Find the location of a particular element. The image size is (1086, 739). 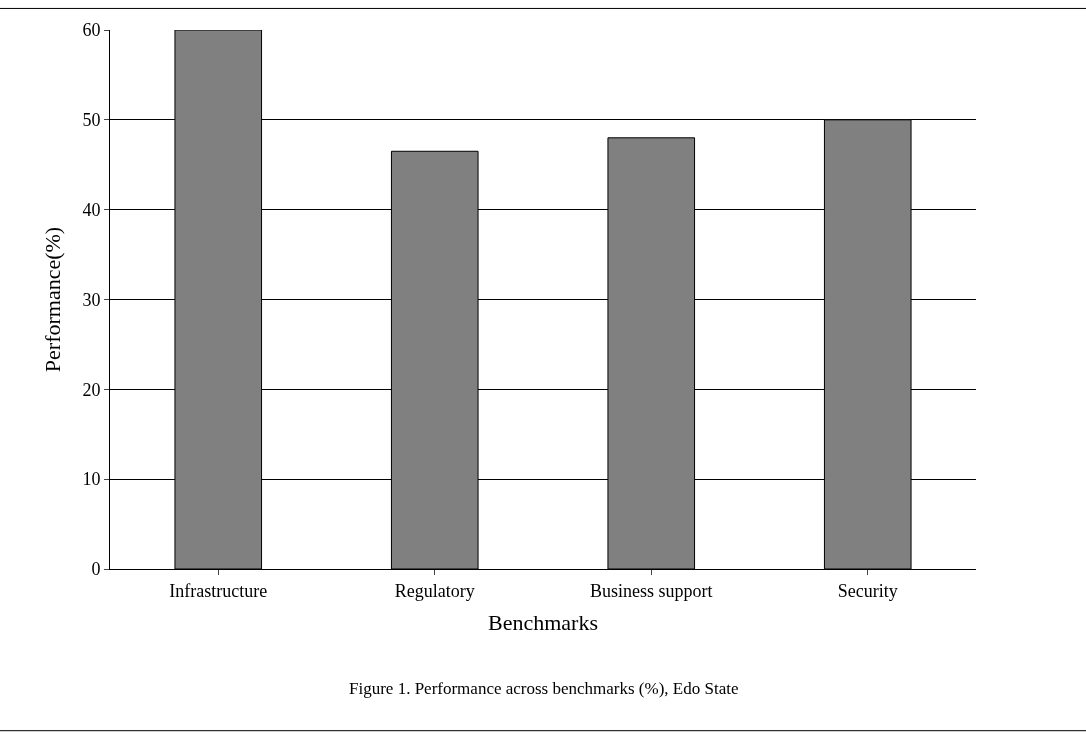

x-tick-label: Infrastructure is located at coordinates (218, 590).